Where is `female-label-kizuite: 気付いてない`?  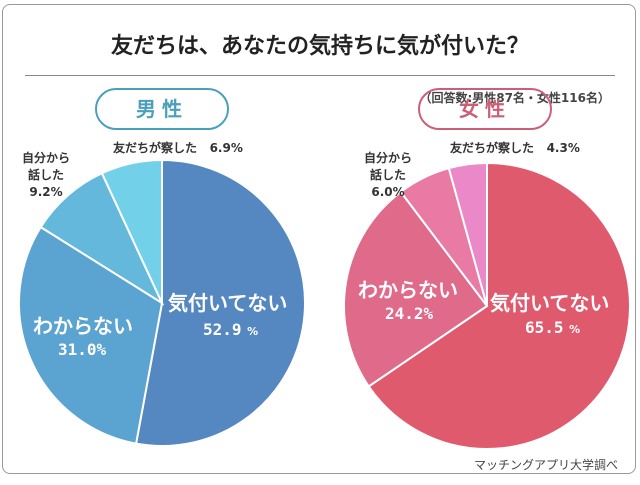 female-label-kizuite: 気付いてない is located at coordinates (550, 303).